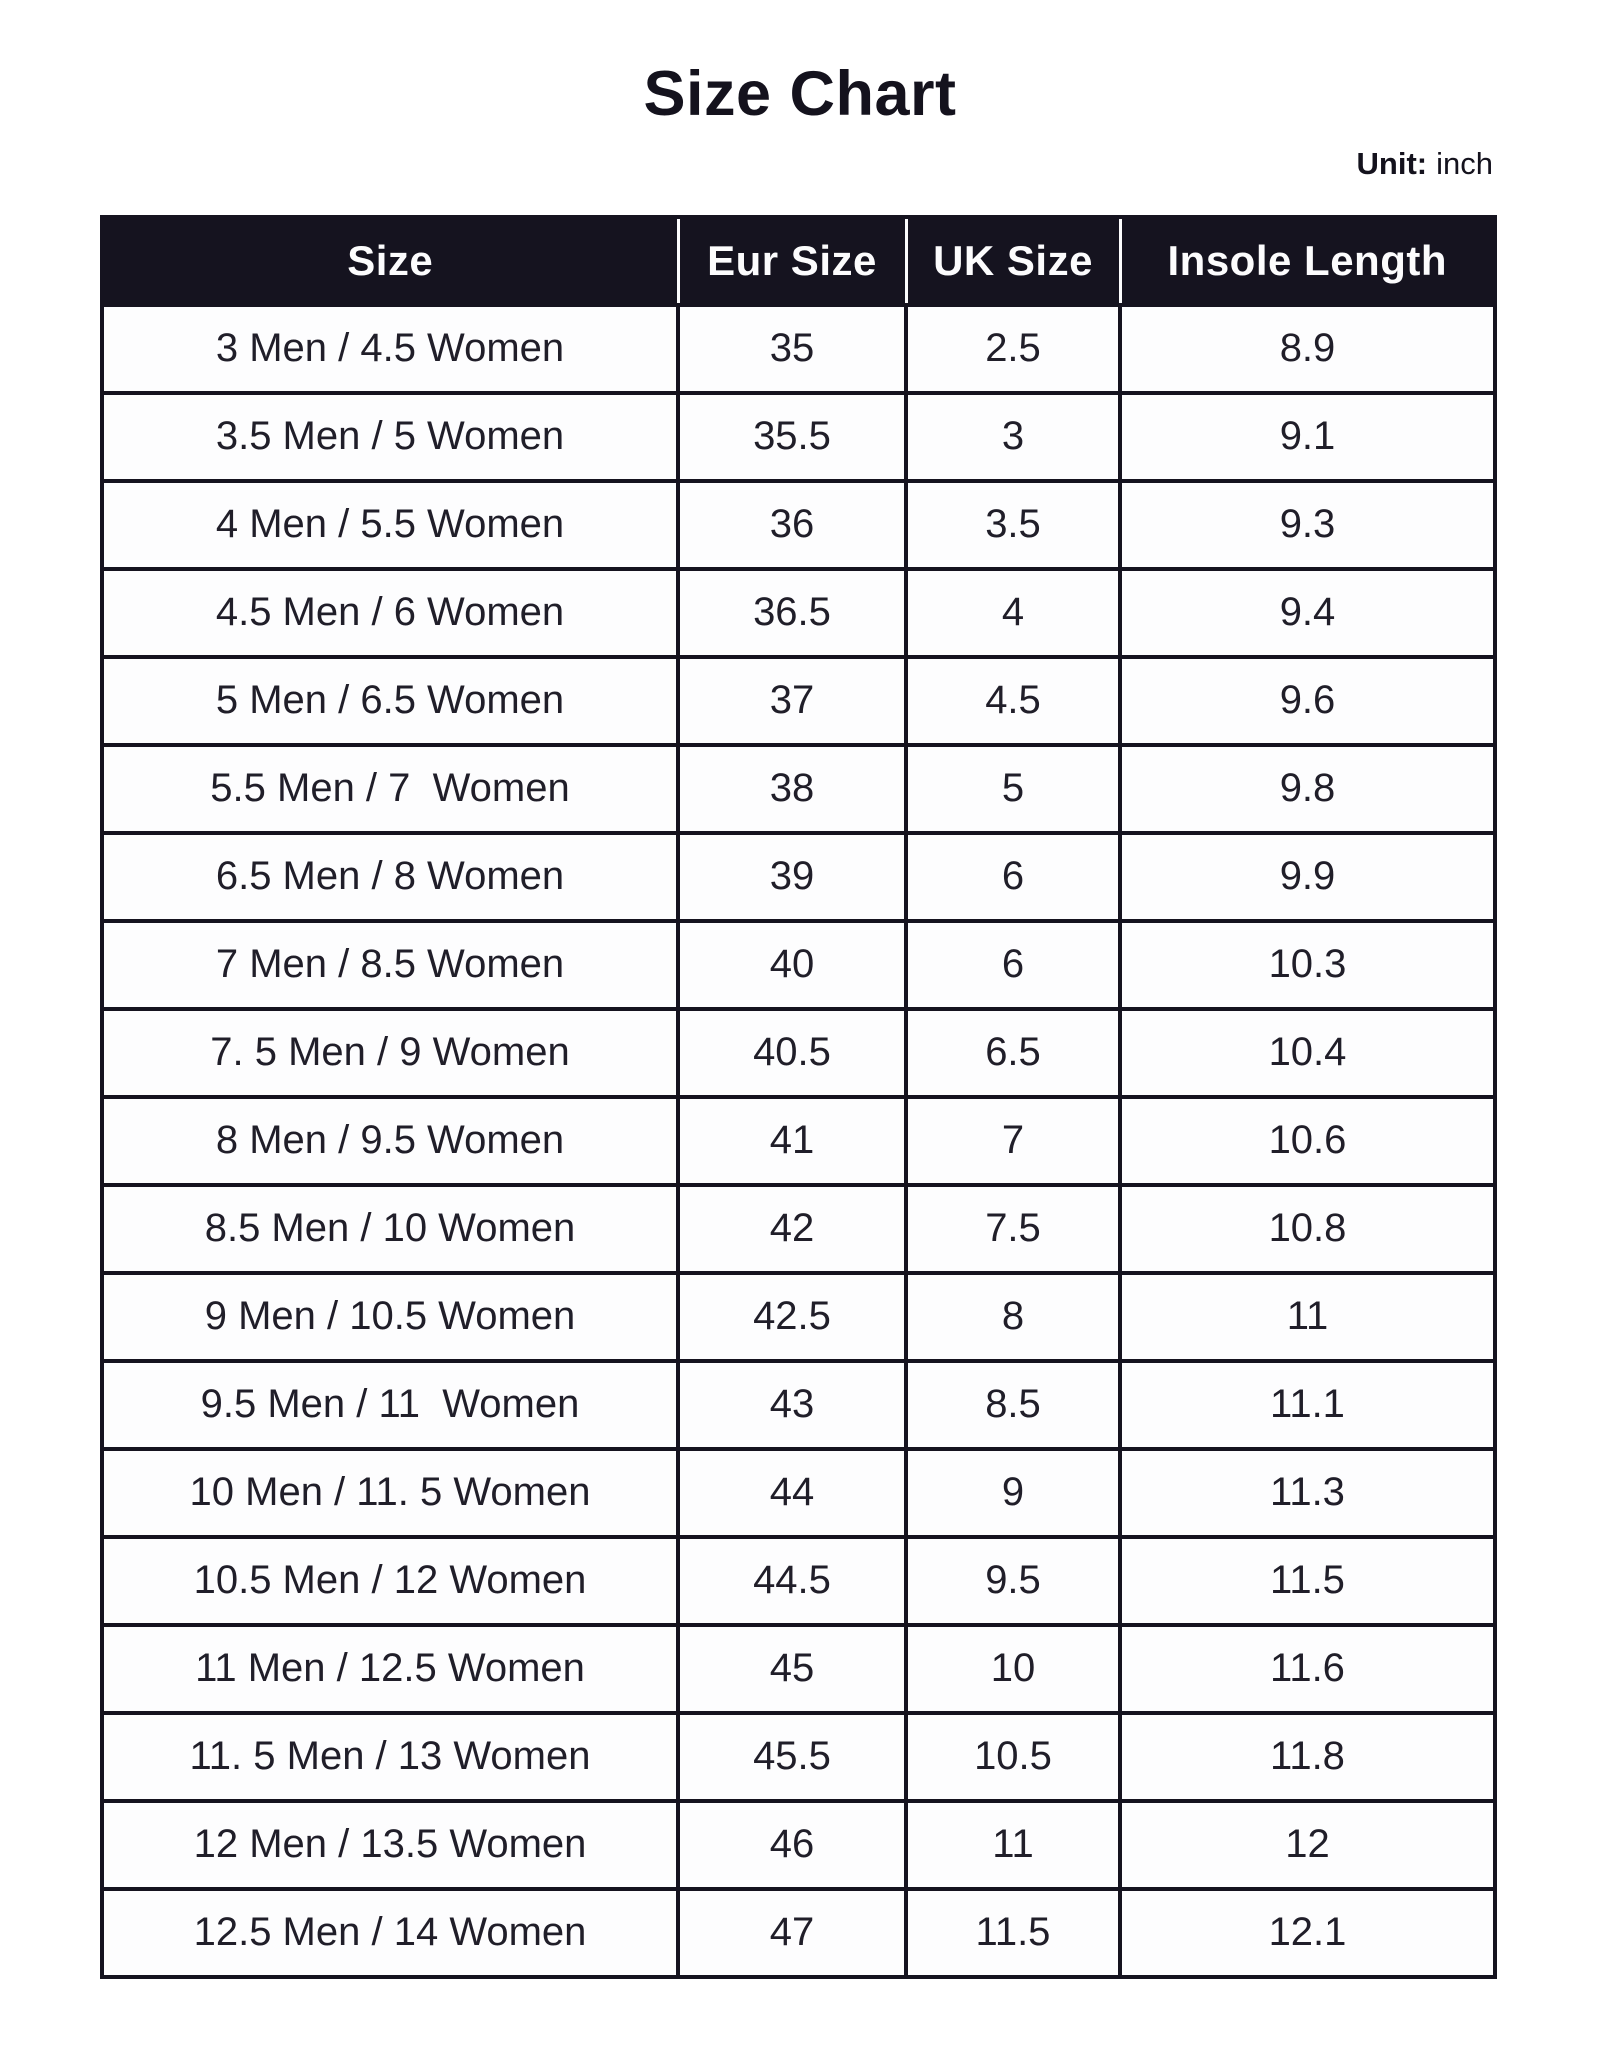  I want to click on table-cell: 11. 5 Men / 13 Women, so click(390, 1756).